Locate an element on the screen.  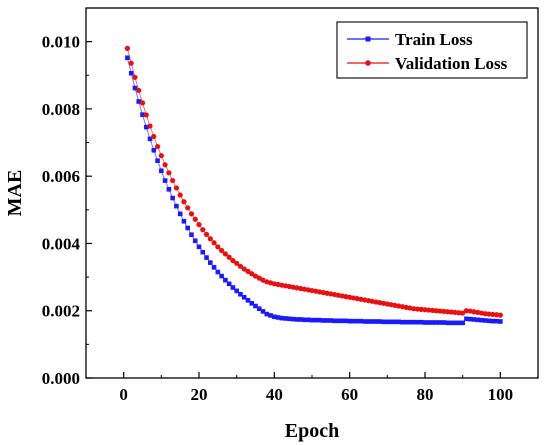
x-tick-label: 60 is located at coordinates (349, 394).